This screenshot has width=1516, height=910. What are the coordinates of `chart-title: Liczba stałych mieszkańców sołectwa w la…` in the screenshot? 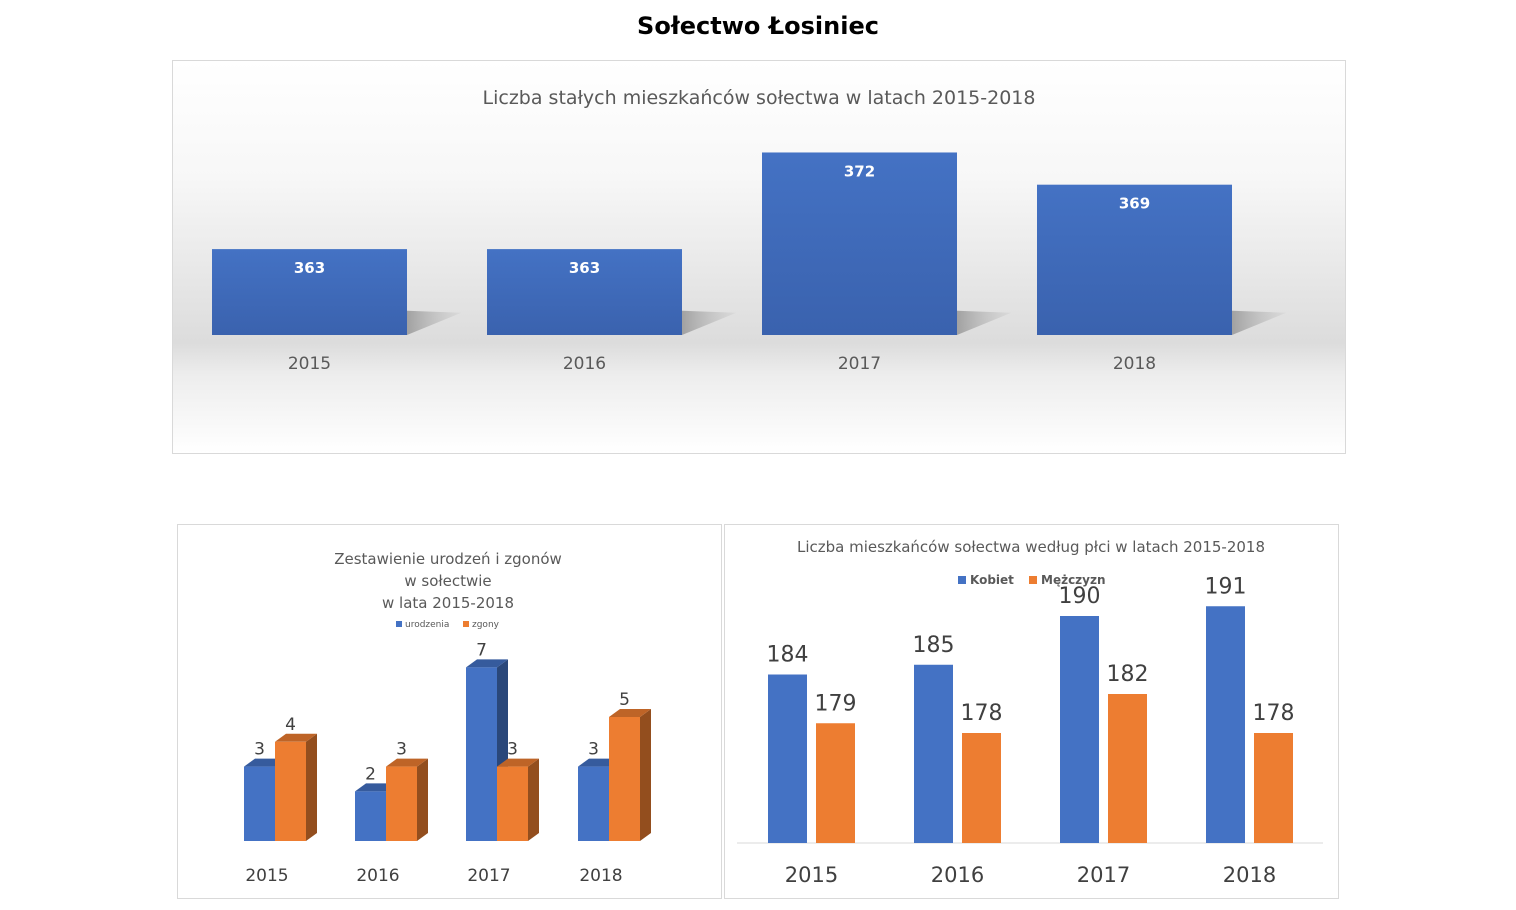 It's located at (759, 98).